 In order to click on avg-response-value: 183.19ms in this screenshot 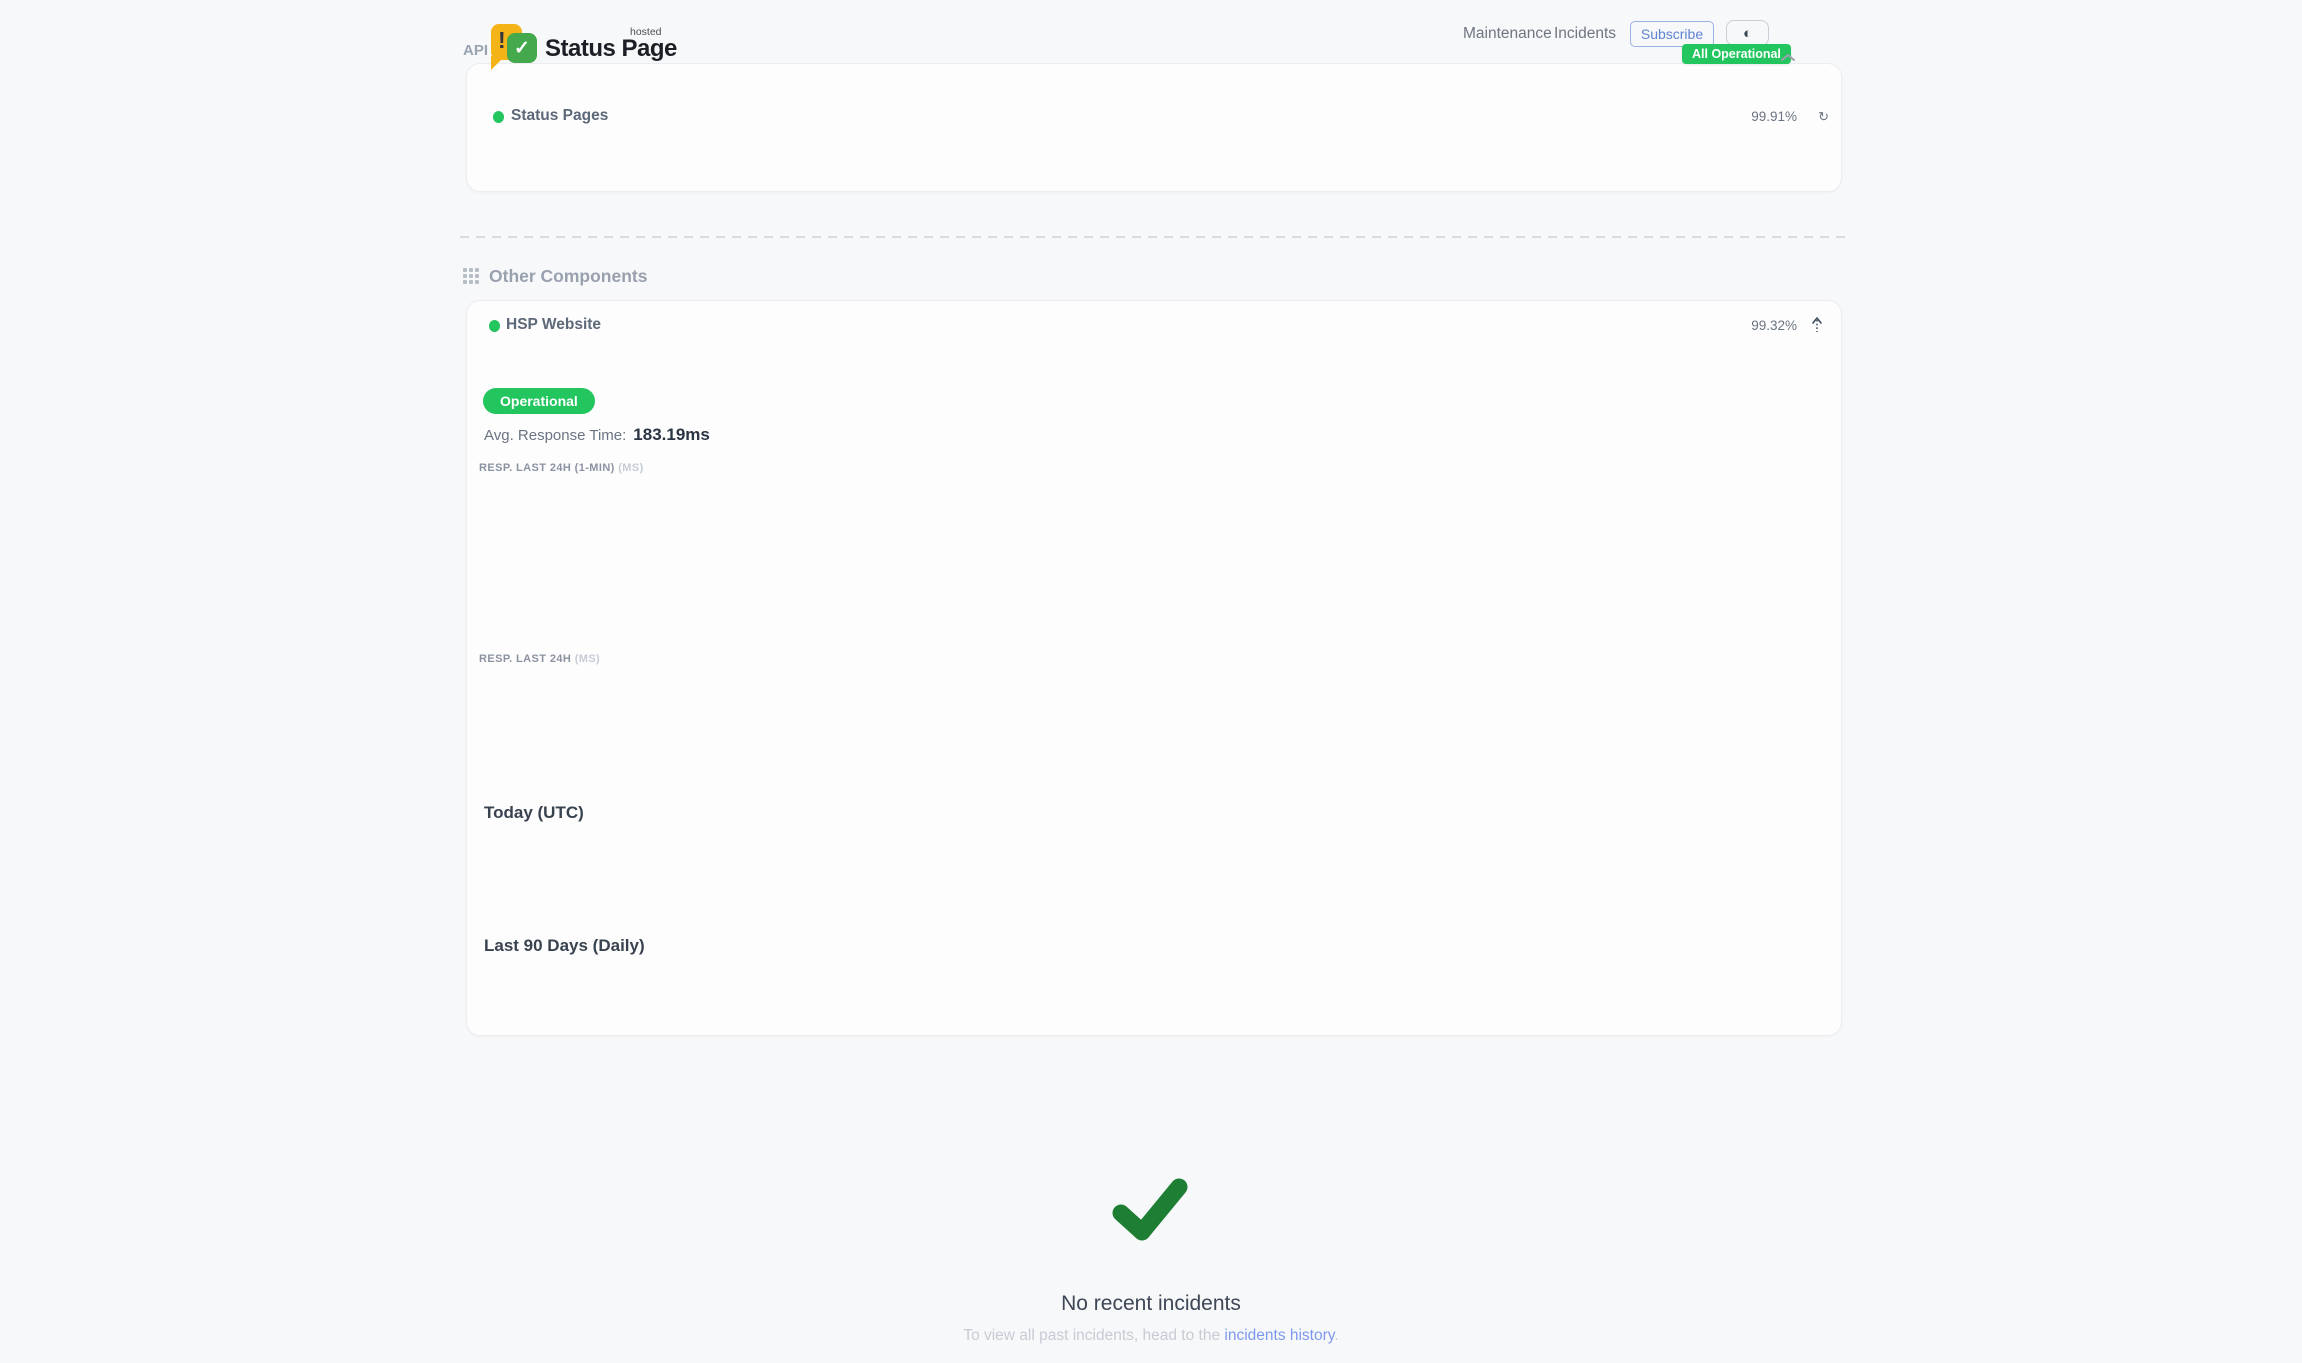, I will do `click(671, 434)`.